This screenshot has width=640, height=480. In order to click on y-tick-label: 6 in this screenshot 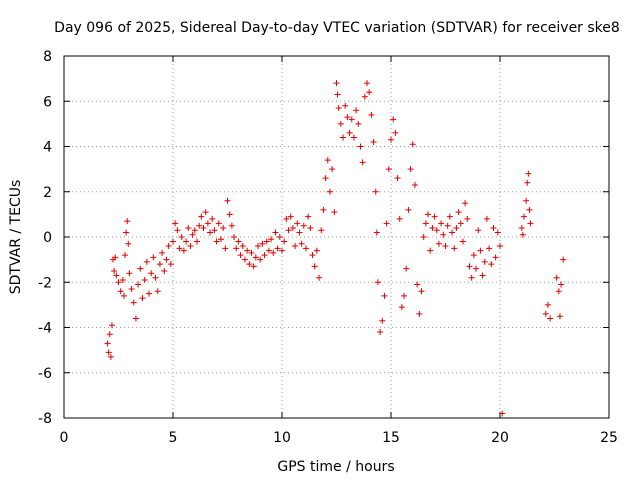, I will do `click(47, 102)`.